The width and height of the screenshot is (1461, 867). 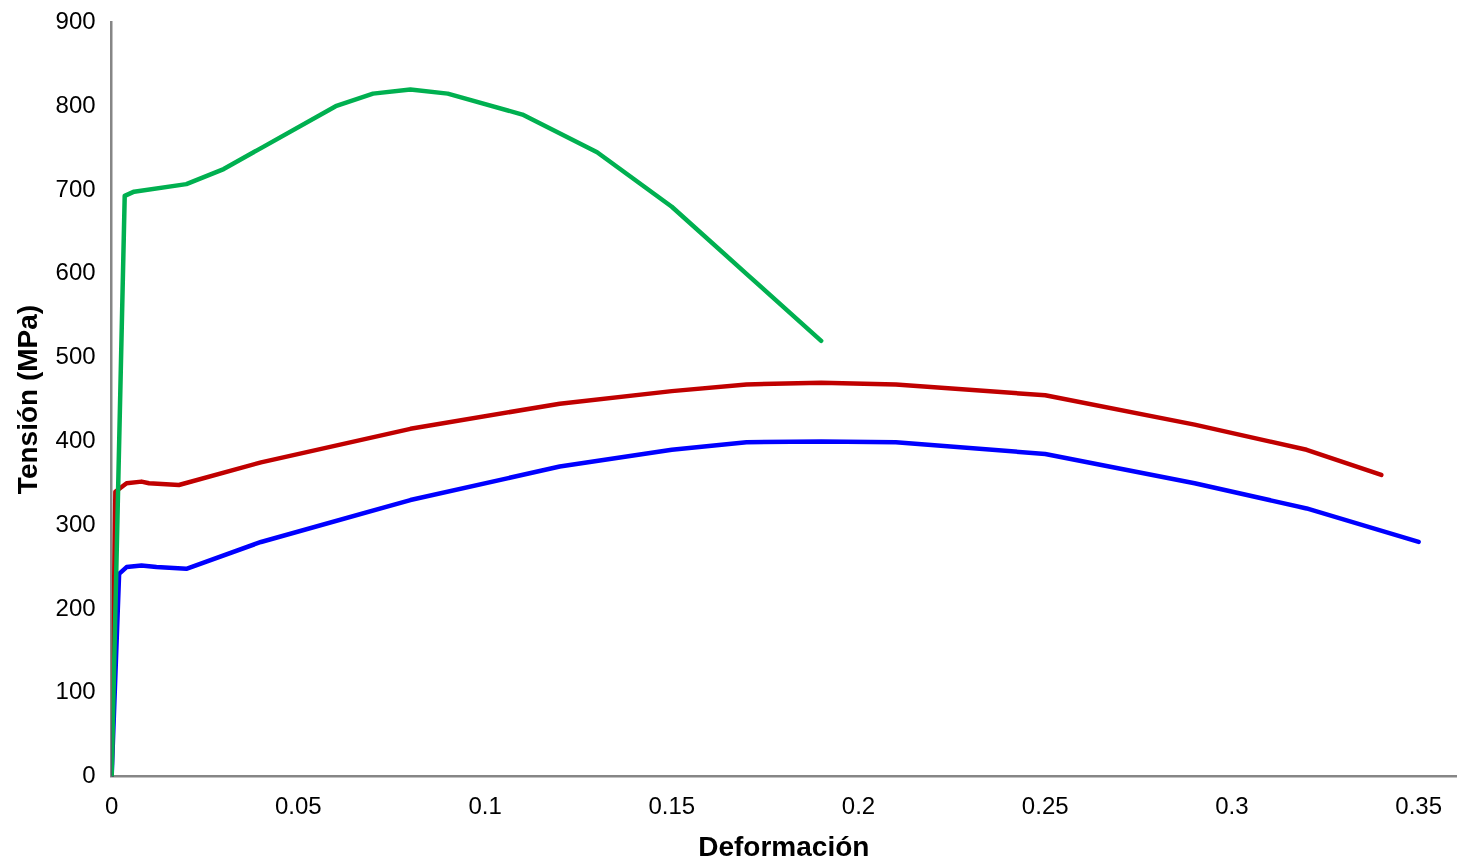 What do you see at coordinates (1419, 805) in the screenshot?
I see `x-tick-label: 0.35` at bounding box center [1419, 805].